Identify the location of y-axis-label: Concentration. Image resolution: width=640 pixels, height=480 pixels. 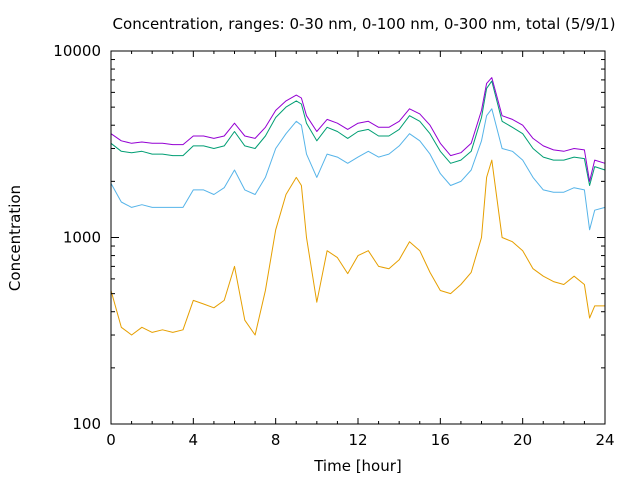
(15, 238).